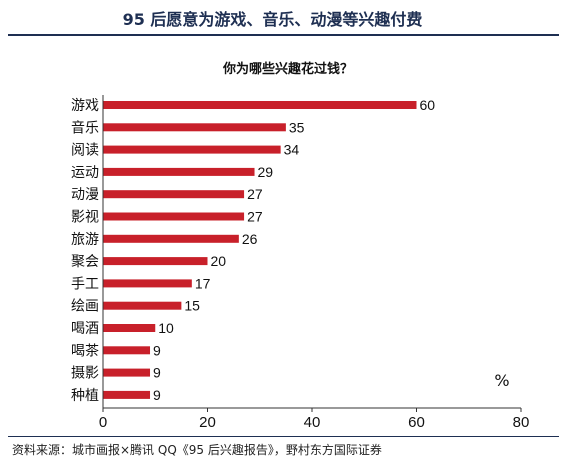 This screenshot has width=567, height=473. What do you see at coordinates (85, 262) in the screenshot?
I see `category-label: 聚会` at bounding box center [85, 262].